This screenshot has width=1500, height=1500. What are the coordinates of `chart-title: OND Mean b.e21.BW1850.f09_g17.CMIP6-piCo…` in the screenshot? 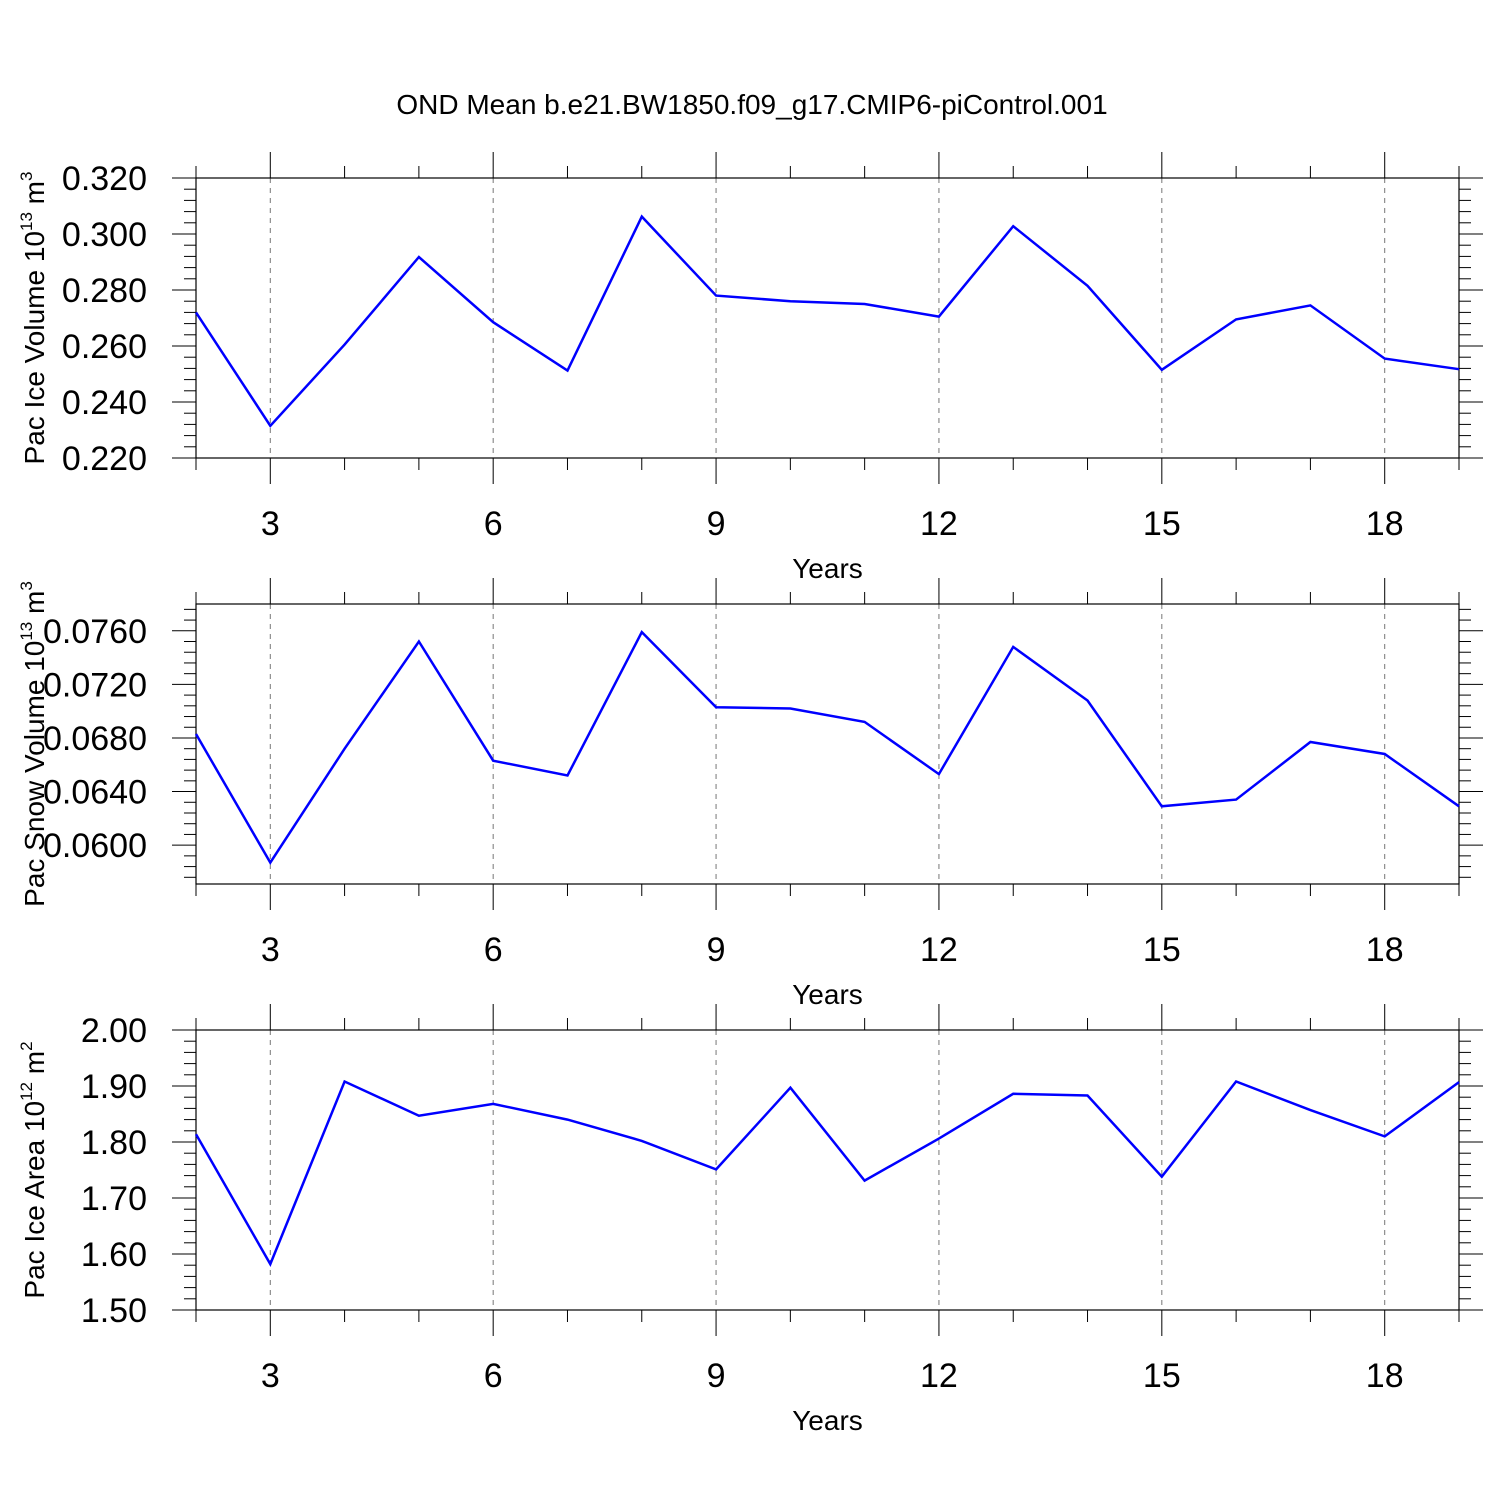 It's located at (751, 104).